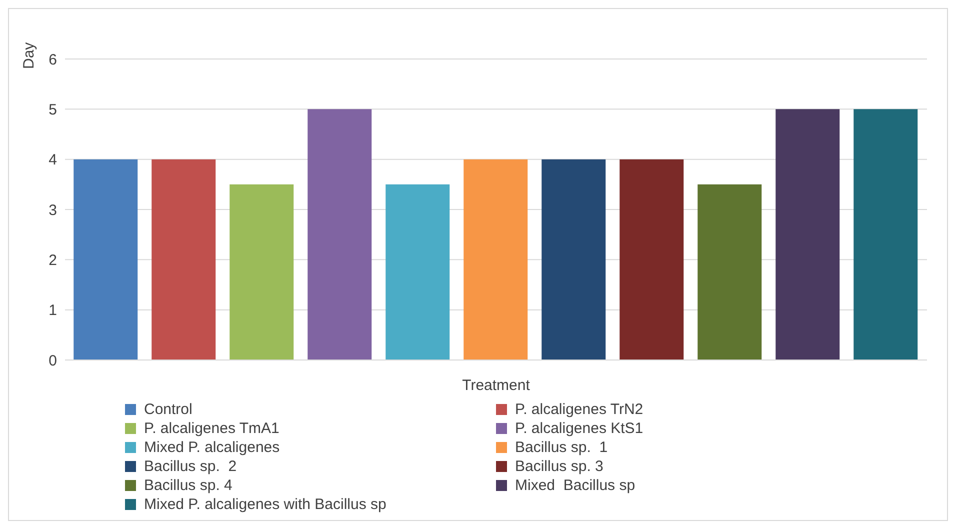 The width and height of the screenshot is (957, 529). I want to click on y-tick-label: 1, so click(52, 311).